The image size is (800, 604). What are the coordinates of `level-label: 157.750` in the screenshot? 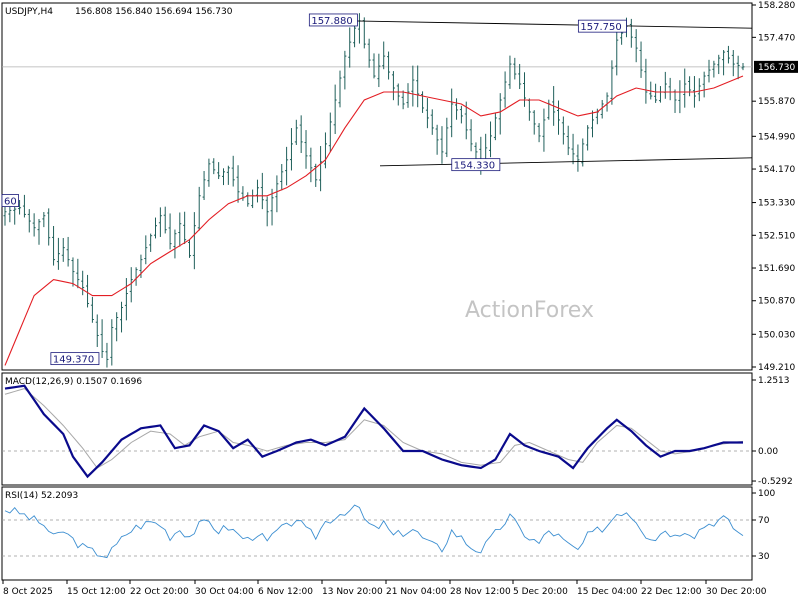 It's located at (600, 27).